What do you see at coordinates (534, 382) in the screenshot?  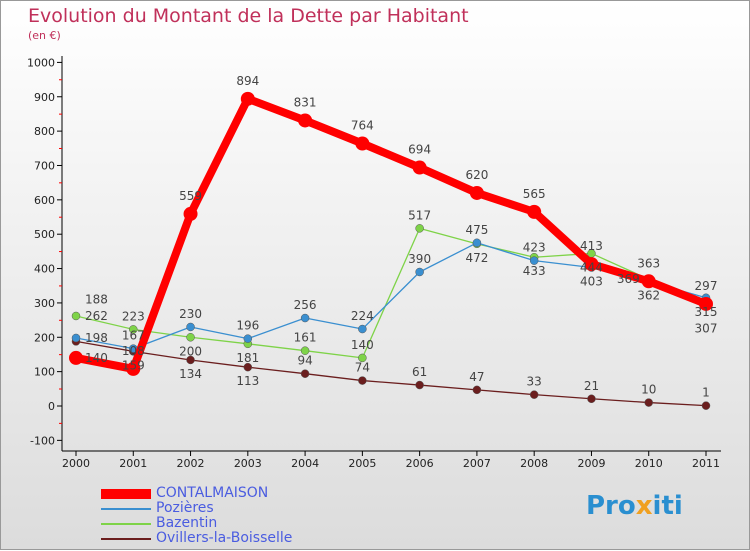 I see `data-label: 33` at bounding box center [534, 382].